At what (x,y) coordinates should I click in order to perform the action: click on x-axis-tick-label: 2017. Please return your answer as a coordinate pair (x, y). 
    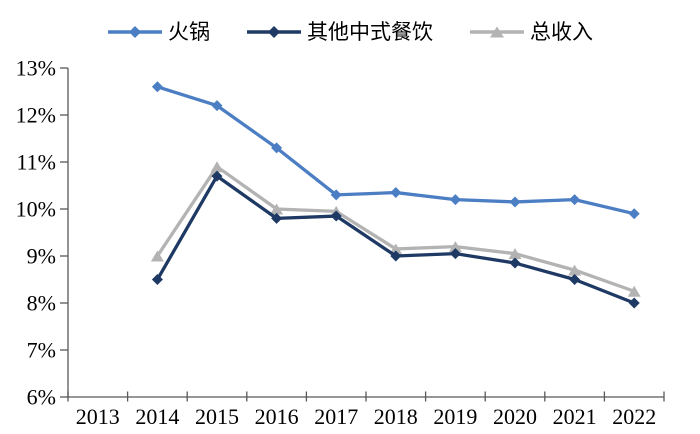
    Looking at the image, I should click on (336, 416).